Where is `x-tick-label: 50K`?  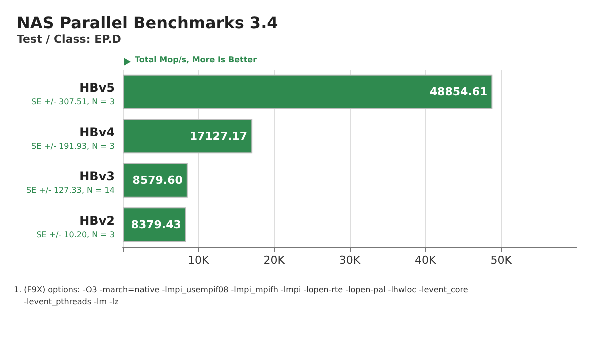 x-tick-label: 50K is located at coordinates (501, 260).